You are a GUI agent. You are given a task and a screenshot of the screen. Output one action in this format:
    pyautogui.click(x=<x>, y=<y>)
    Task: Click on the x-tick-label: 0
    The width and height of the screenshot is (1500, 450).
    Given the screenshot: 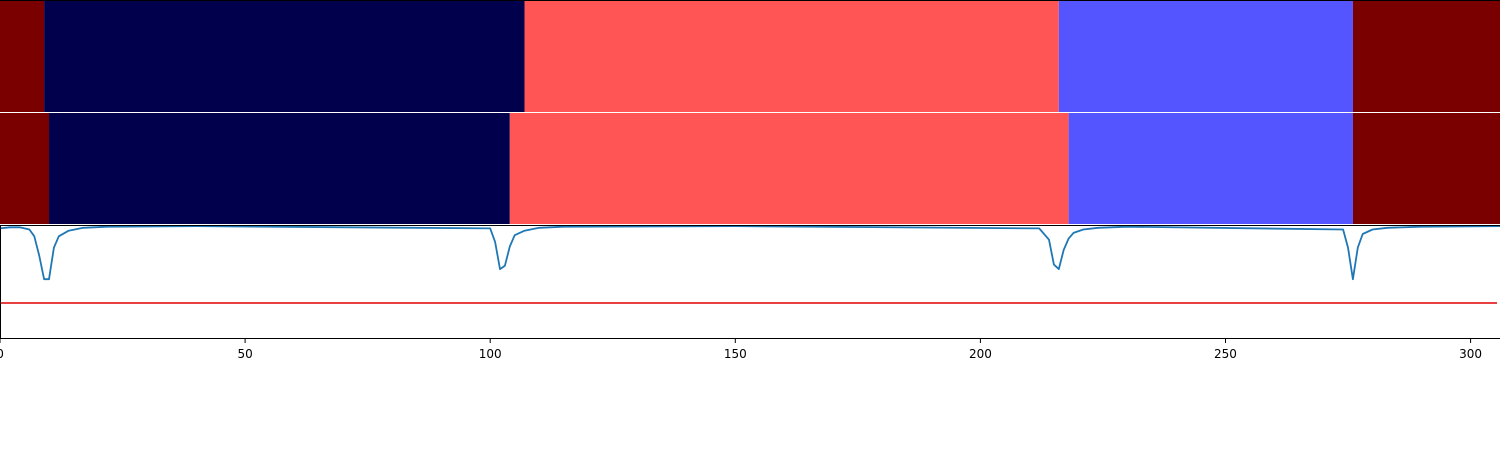 What is the action you would take?
    pyautogui.click(x=2, y=354)
    